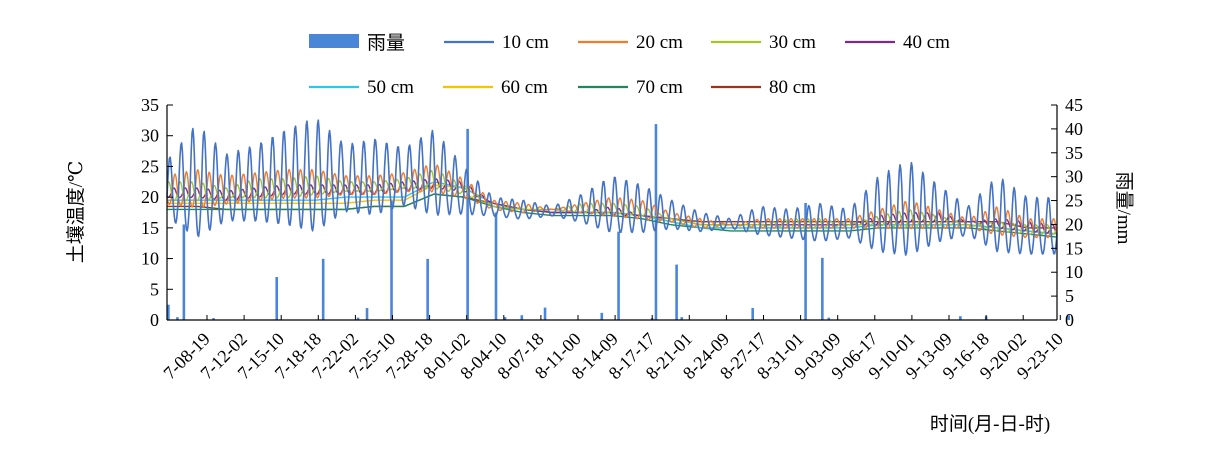 The height and width of the screenshot is (468, 1227). What do you see at coordinates (1074, 105) in the screenshot?
I see `y2-tick-label: 45` at bounding box center [1074, 105].